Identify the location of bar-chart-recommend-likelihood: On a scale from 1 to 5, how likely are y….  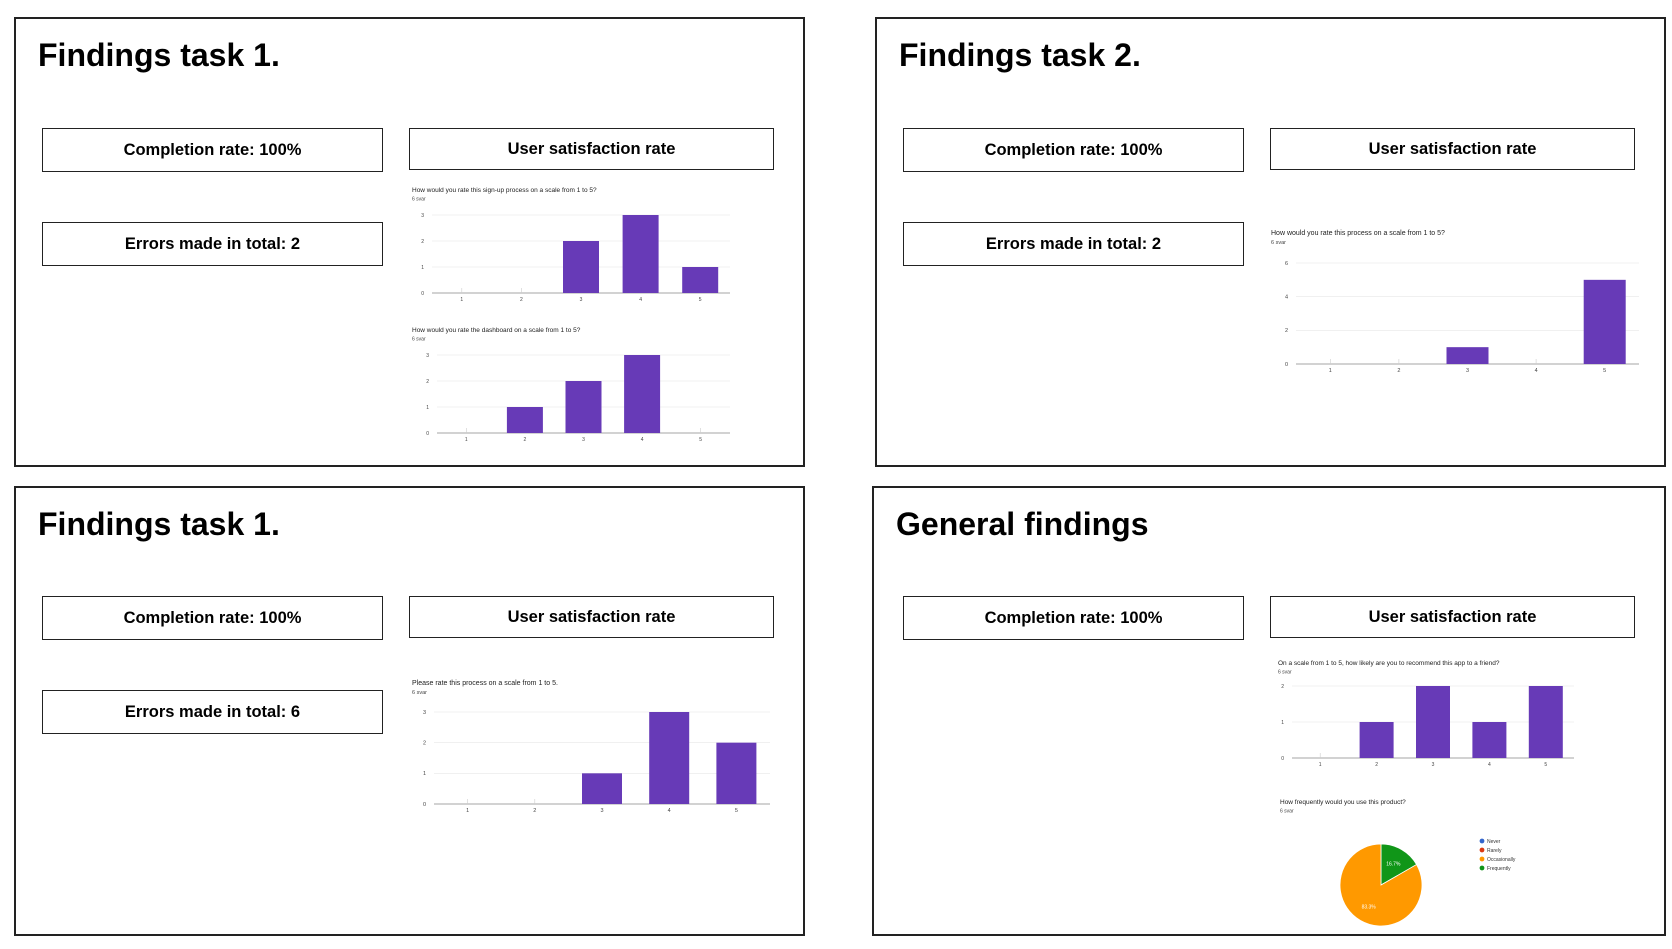
(1426, 714).